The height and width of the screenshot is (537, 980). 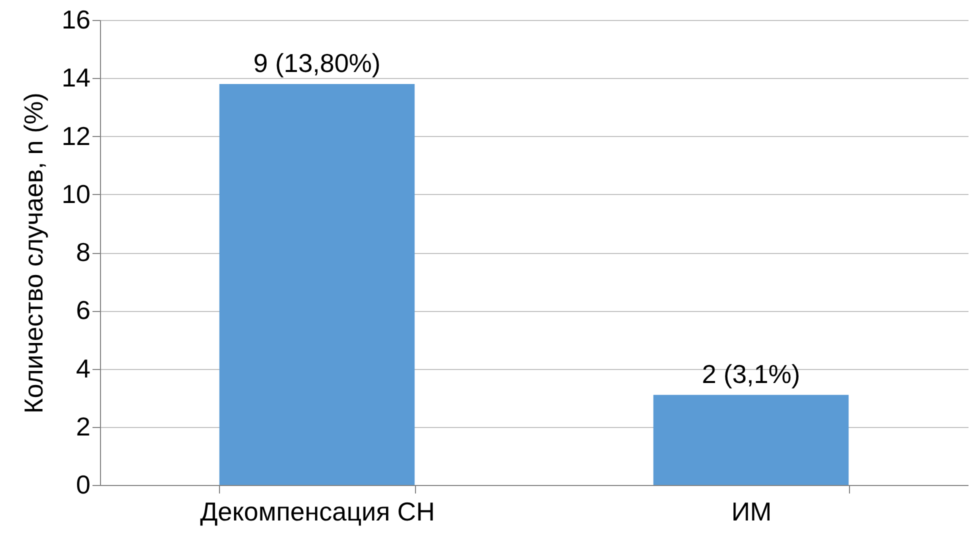 What do you see at coordinates (76, 135) in the screenshot?
I see `y-tick-label: 12` at bounding box center [76, 135].